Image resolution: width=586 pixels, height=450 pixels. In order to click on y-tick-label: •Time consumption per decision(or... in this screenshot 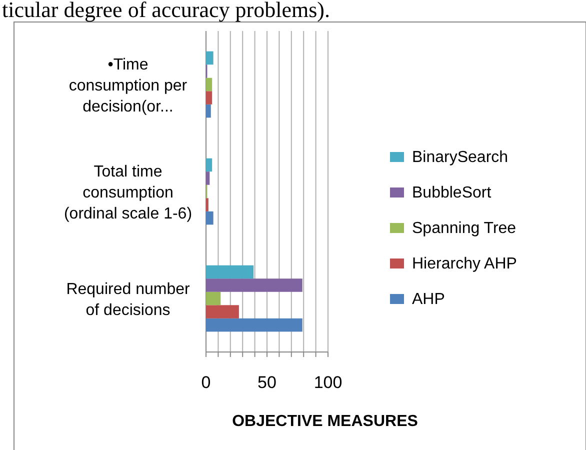, I will do `click(128, 86)`.